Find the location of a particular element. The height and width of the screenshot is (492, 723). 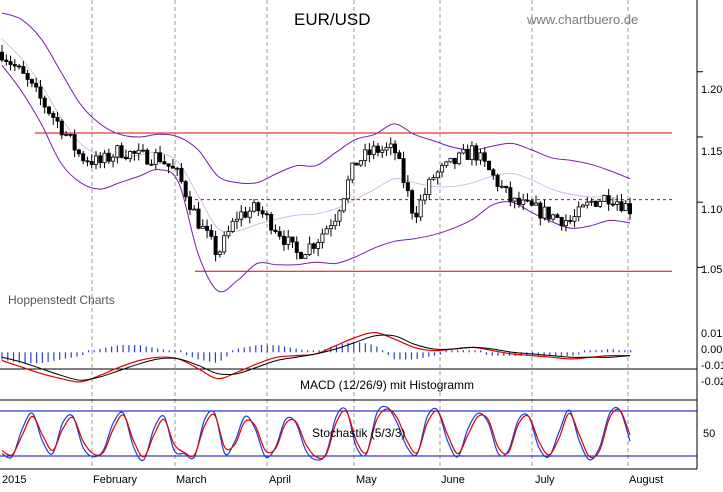

macd-caption: MACD (12/26/9) mit Histogramm is located at coordinates (387, 385).